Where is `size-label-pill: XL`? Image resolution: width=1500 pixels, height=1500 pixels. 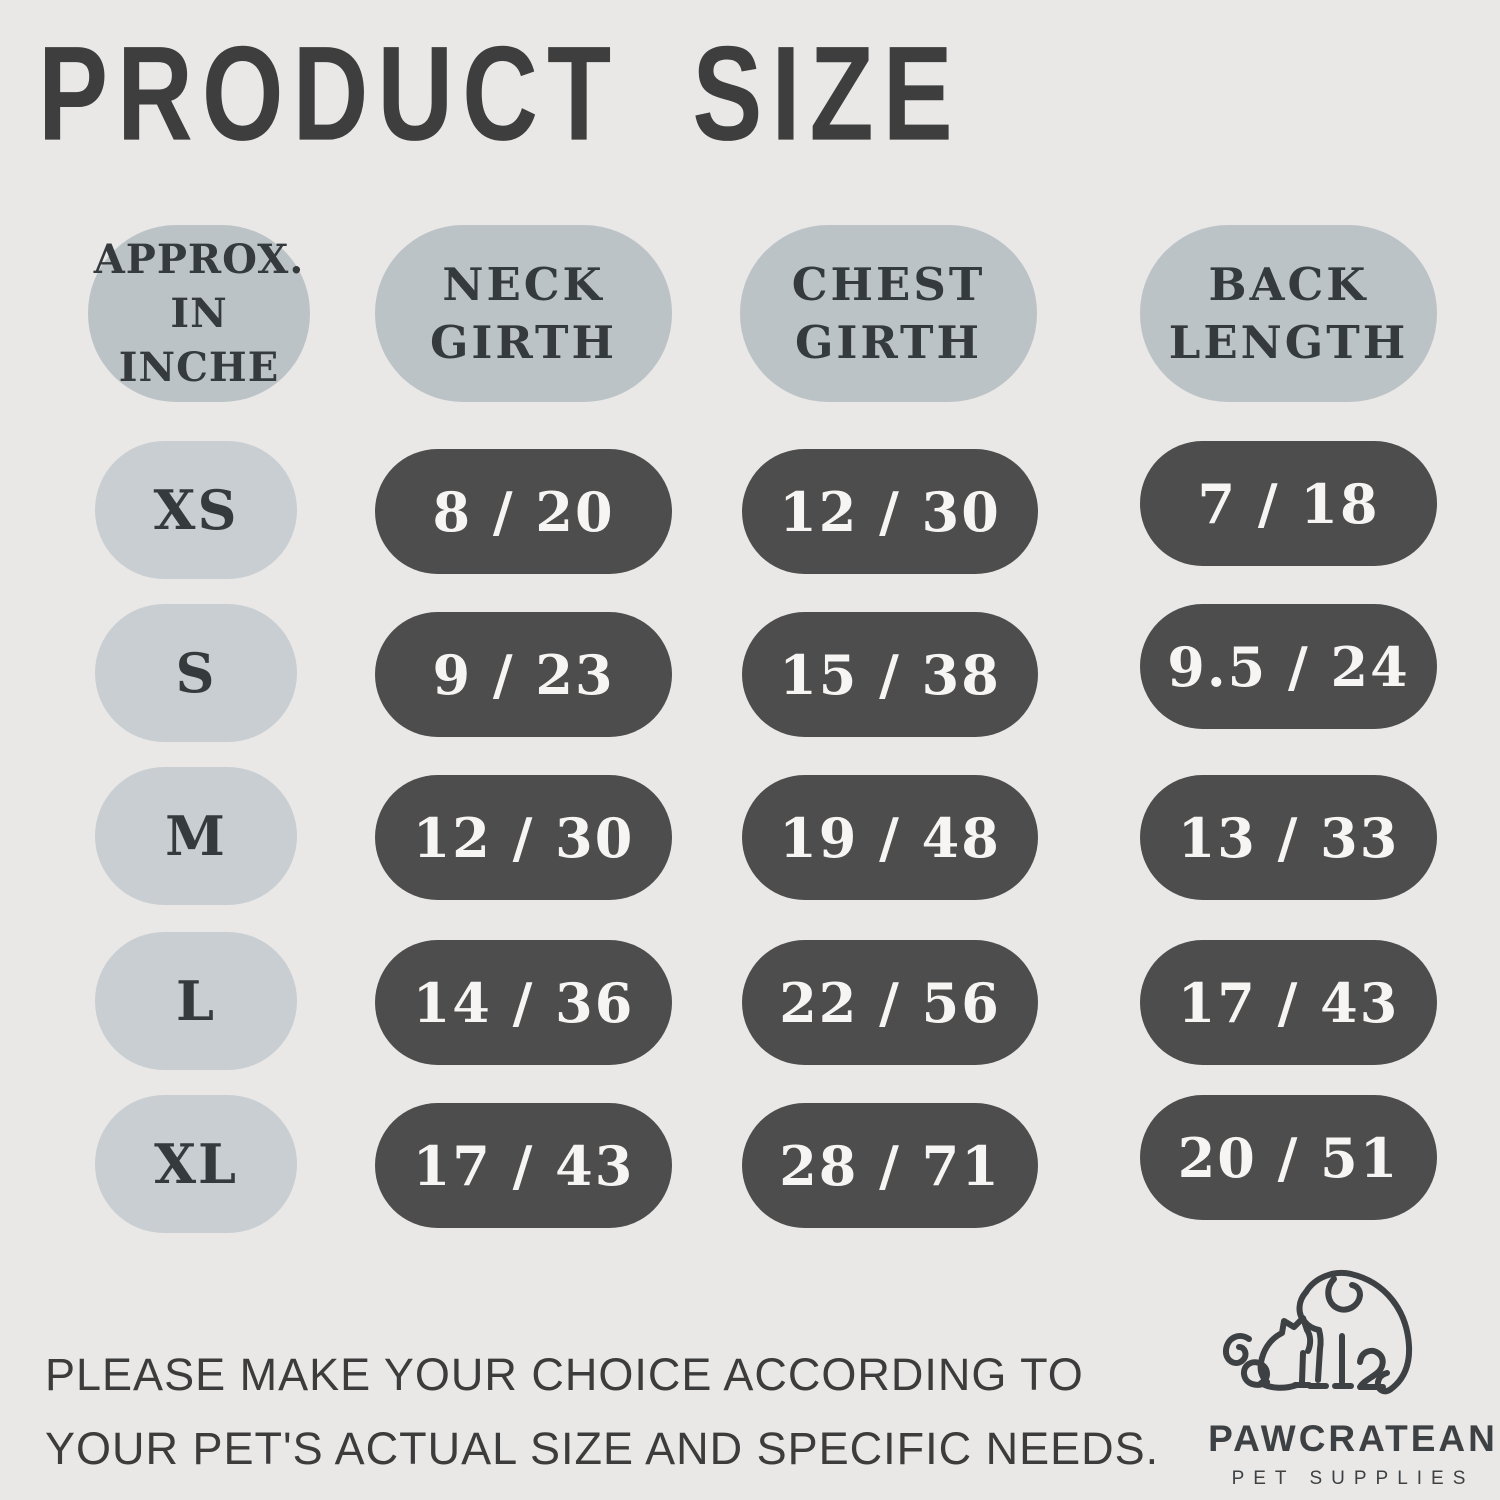
size-label-pill: XL is located at coordinates (196, 1164).